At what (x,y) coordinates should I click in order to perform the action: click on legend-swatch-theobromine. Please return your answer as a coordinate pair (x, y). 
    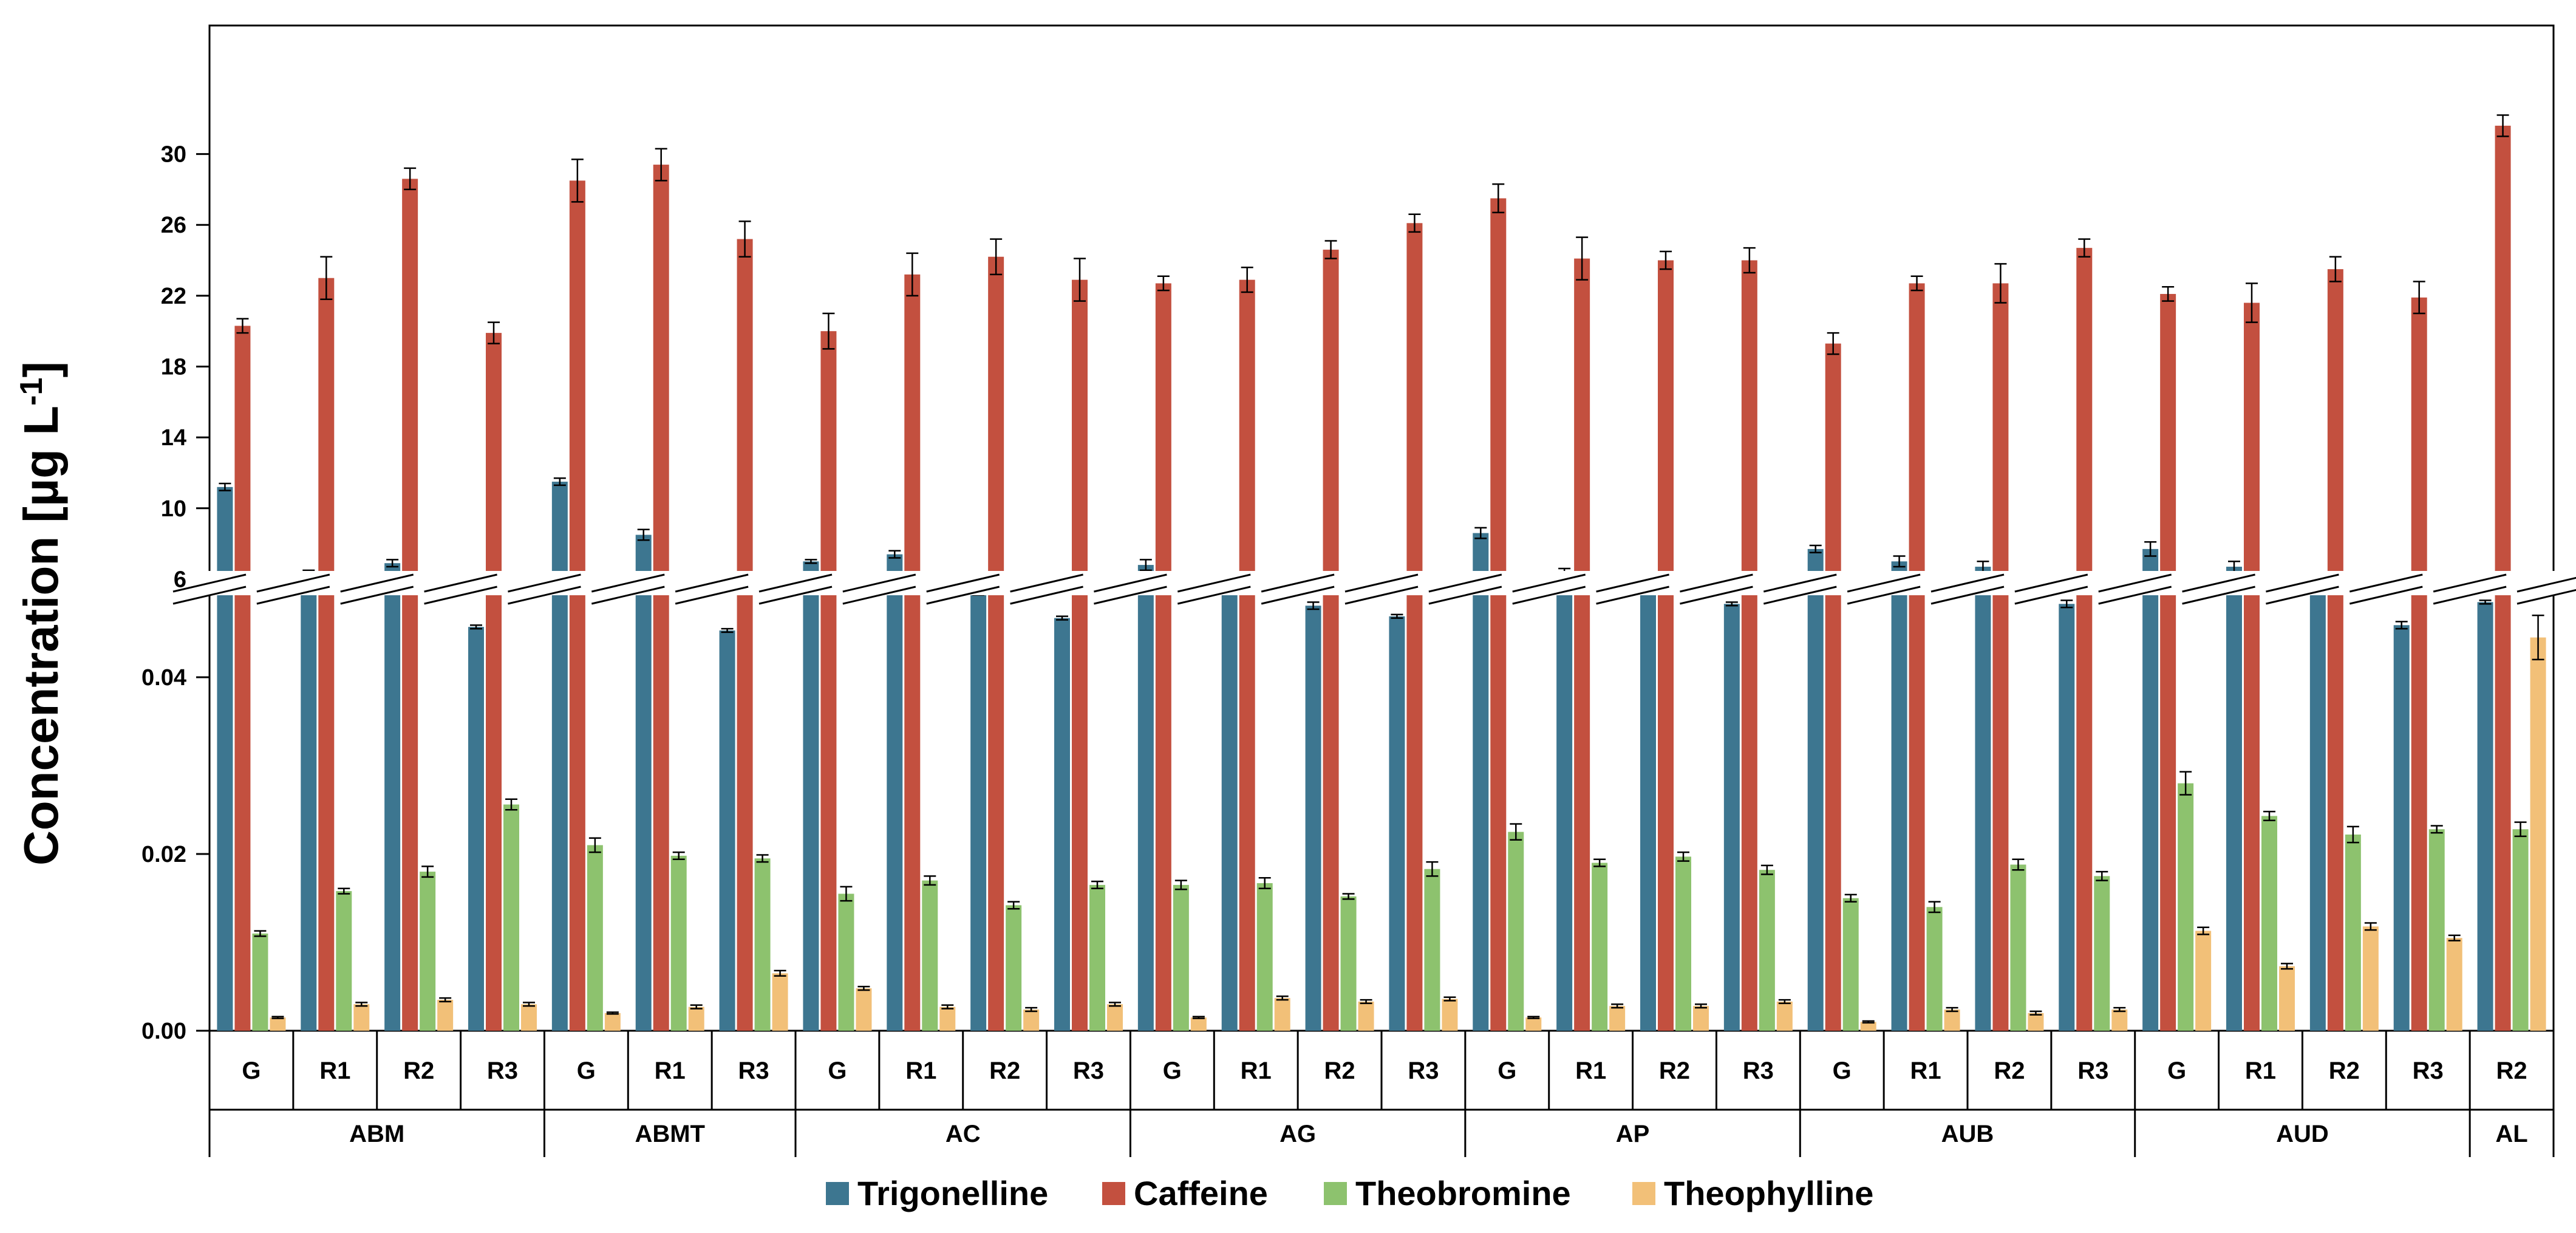
    Looking at the image, I should click on (1336, 1194).